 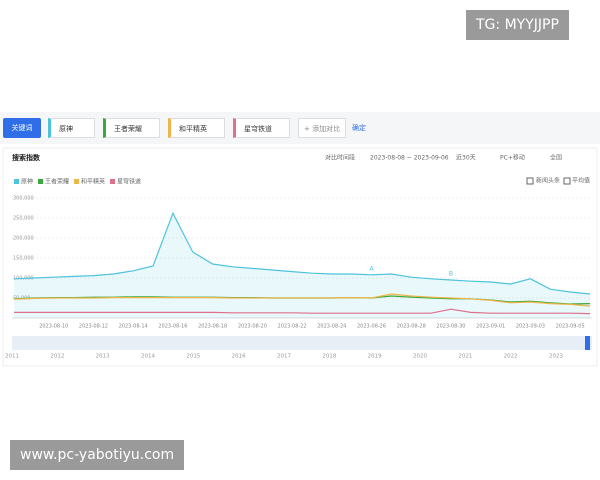 I want to click on y-tick-label: 300,000, so click(x=23, y=199).